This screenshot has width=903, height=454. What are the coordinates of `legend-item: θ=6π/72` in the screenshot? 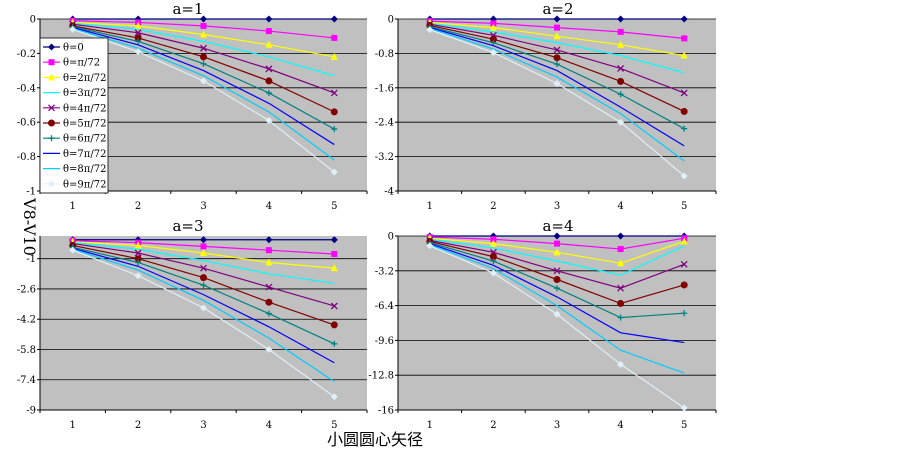 It's located at (74, 139).